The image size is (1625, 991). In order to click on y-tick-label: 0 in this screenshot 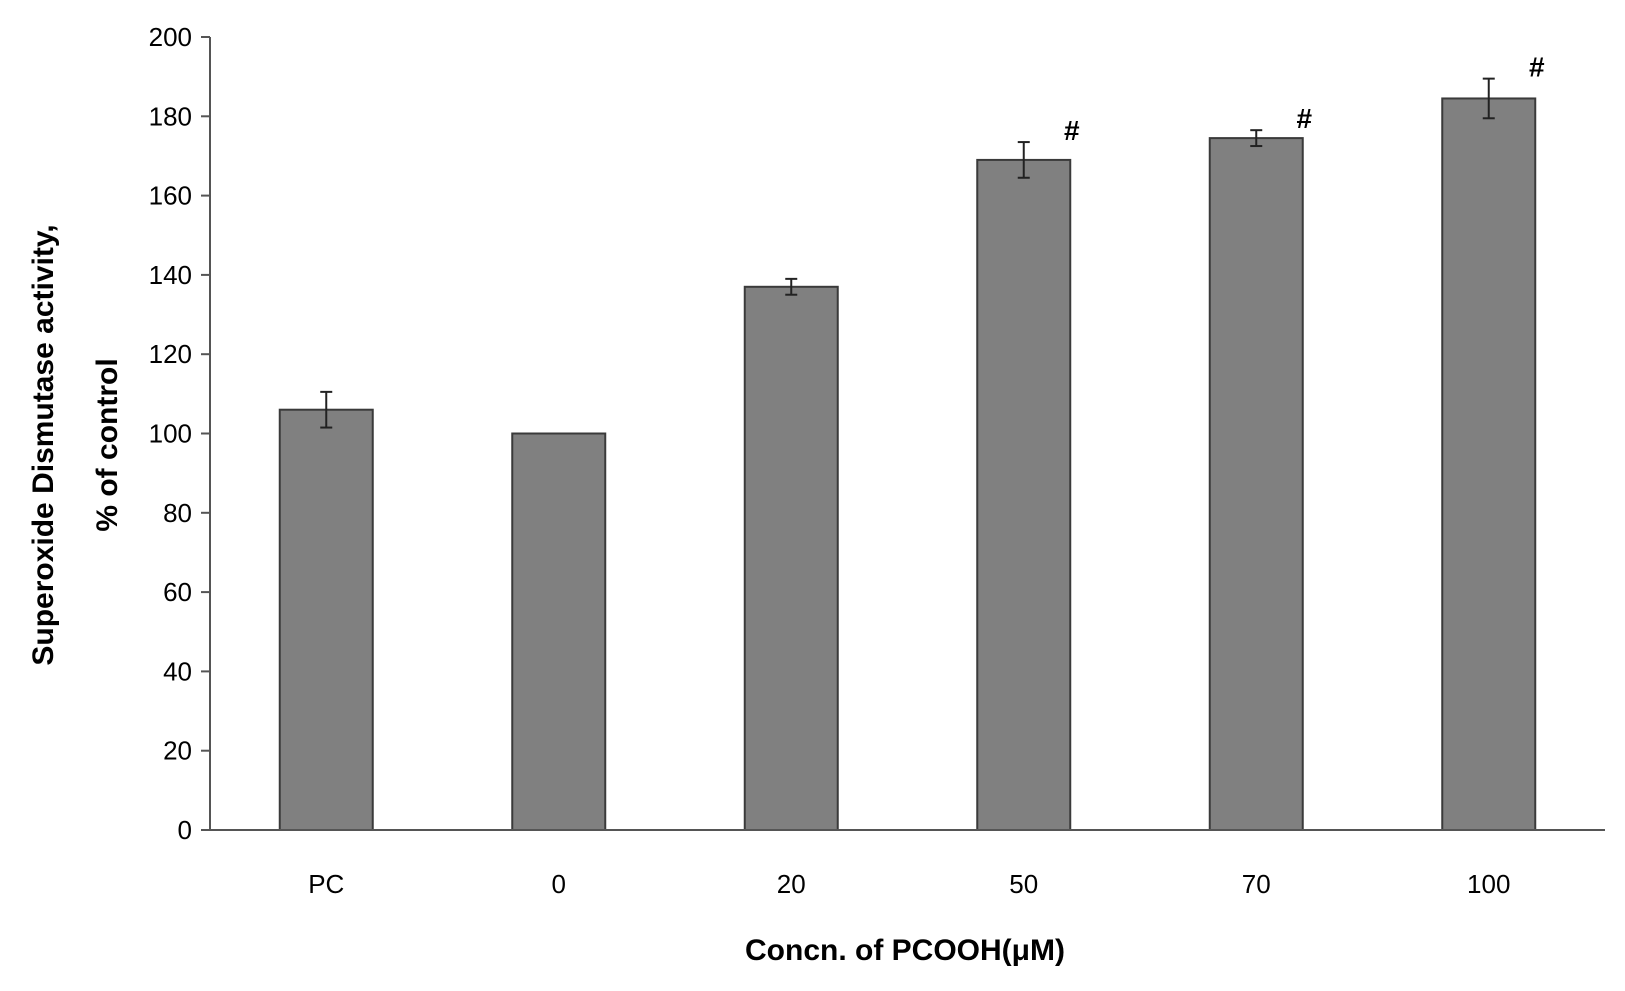, I will do `click(185, 830)`.